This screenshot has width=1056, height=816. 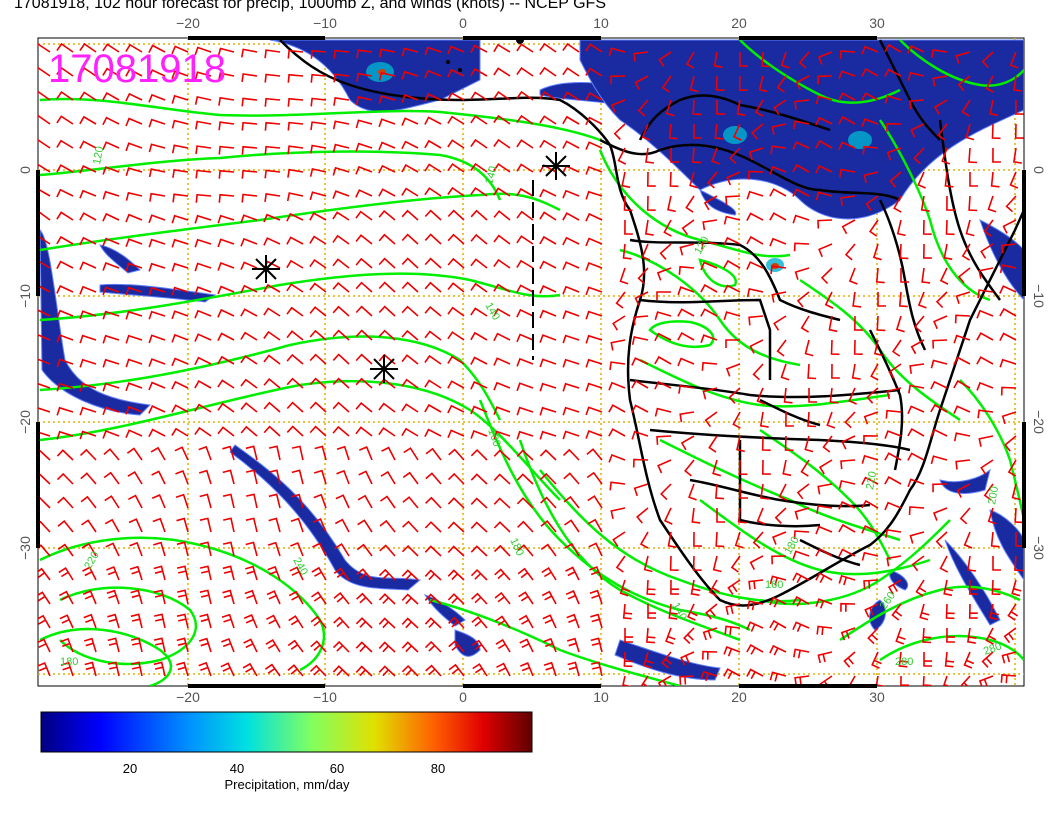 I want to click on asterisk-marker, so click(x=556, y=166).